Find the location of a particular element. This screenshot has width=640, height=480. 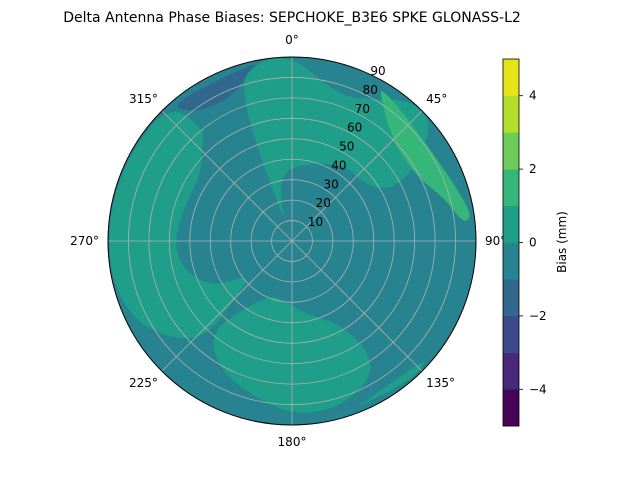

azimuth-tick-label: 270° is located at coordinates (84, 241).